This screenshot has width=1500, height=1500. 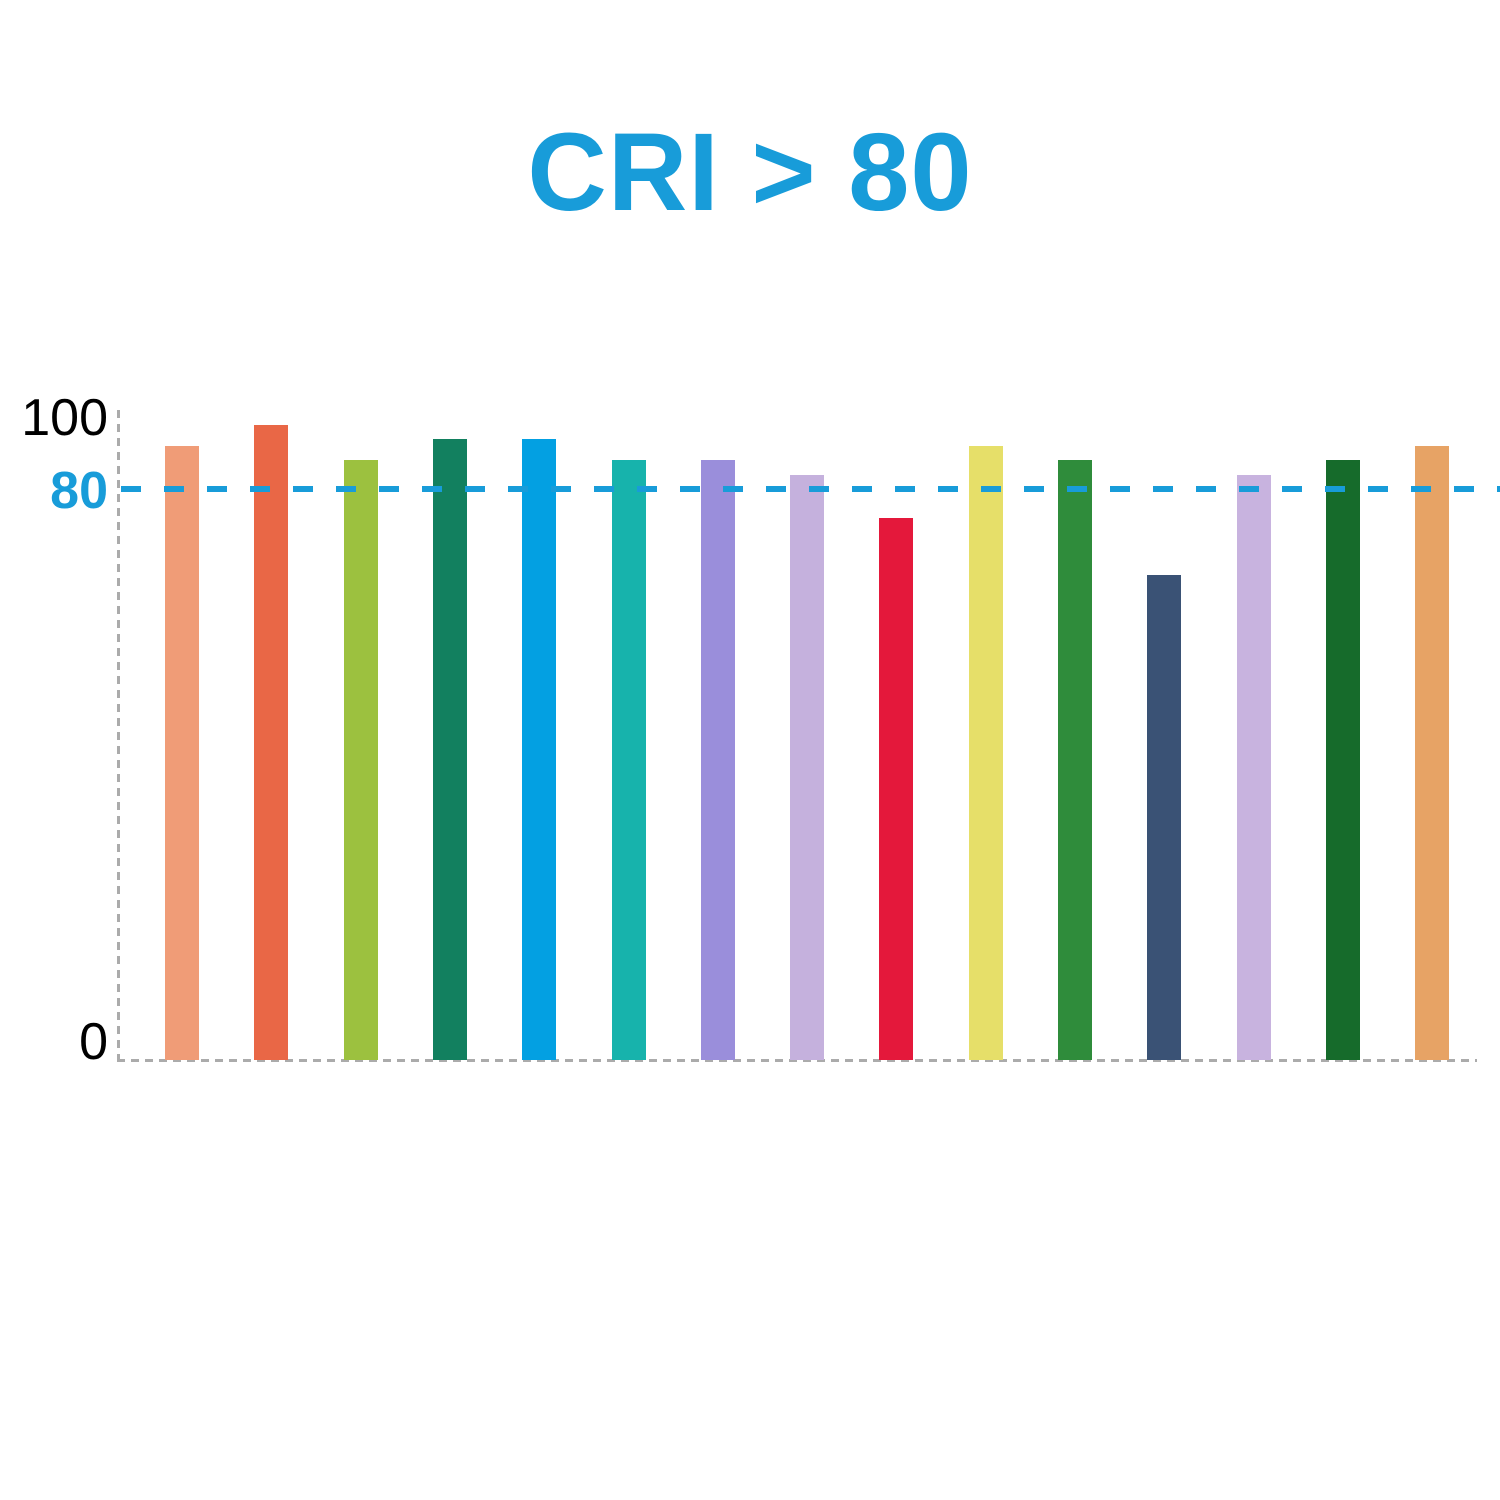 What do you see at coordinates (93, 1042) in the screenshot?
I see `y-axis-label-0: 0` at bounding box center [93, 1042].